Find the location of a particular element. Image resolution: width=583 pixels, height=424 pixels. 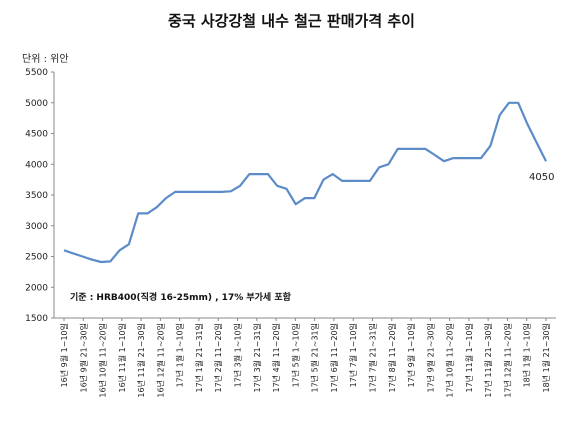

x-tick-label: 17년 1월 1~10일 is located at coordinates (180, 355).